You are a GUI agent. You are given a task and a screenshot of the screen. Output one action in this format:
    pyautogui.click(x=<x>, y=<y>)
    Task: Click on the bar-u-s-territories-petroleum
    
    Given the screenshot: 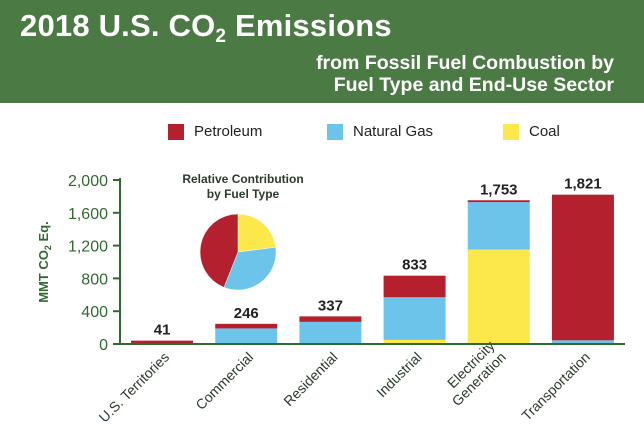 What is the action you would take?
    pyautogui.click(x=162, y=342)
    